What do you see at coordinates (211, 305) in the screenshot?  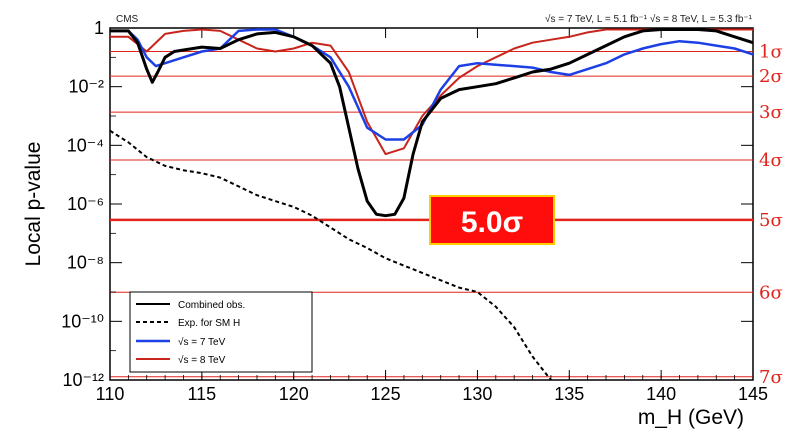 I see `legend-item-combined: Combined obs.` at bounding box center [211, 305].